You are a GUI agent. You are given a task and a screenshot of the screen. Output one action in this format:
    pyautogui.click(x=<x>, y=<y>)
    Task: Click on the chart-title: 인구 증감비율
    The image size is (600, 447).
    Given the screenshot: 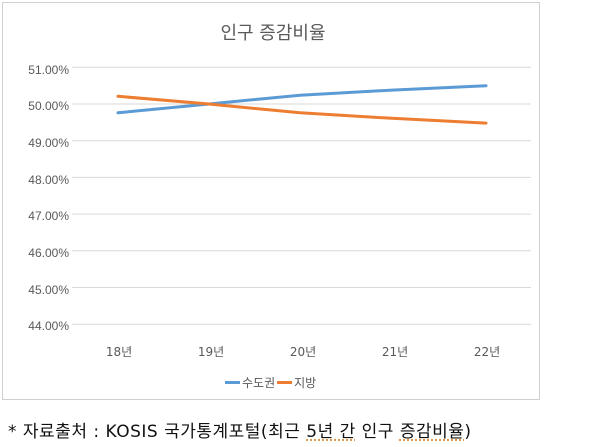 What is the action you would take?
    pyautogui.click(x=273, y=33)
    